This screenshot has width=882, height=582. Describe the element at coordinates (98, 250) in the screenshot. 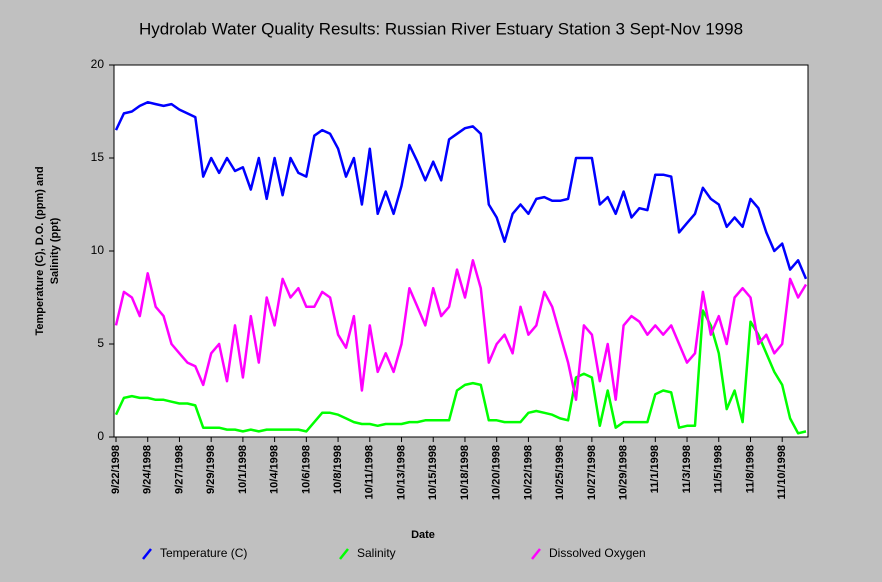

I see `y-tick-label: 10` at that location.